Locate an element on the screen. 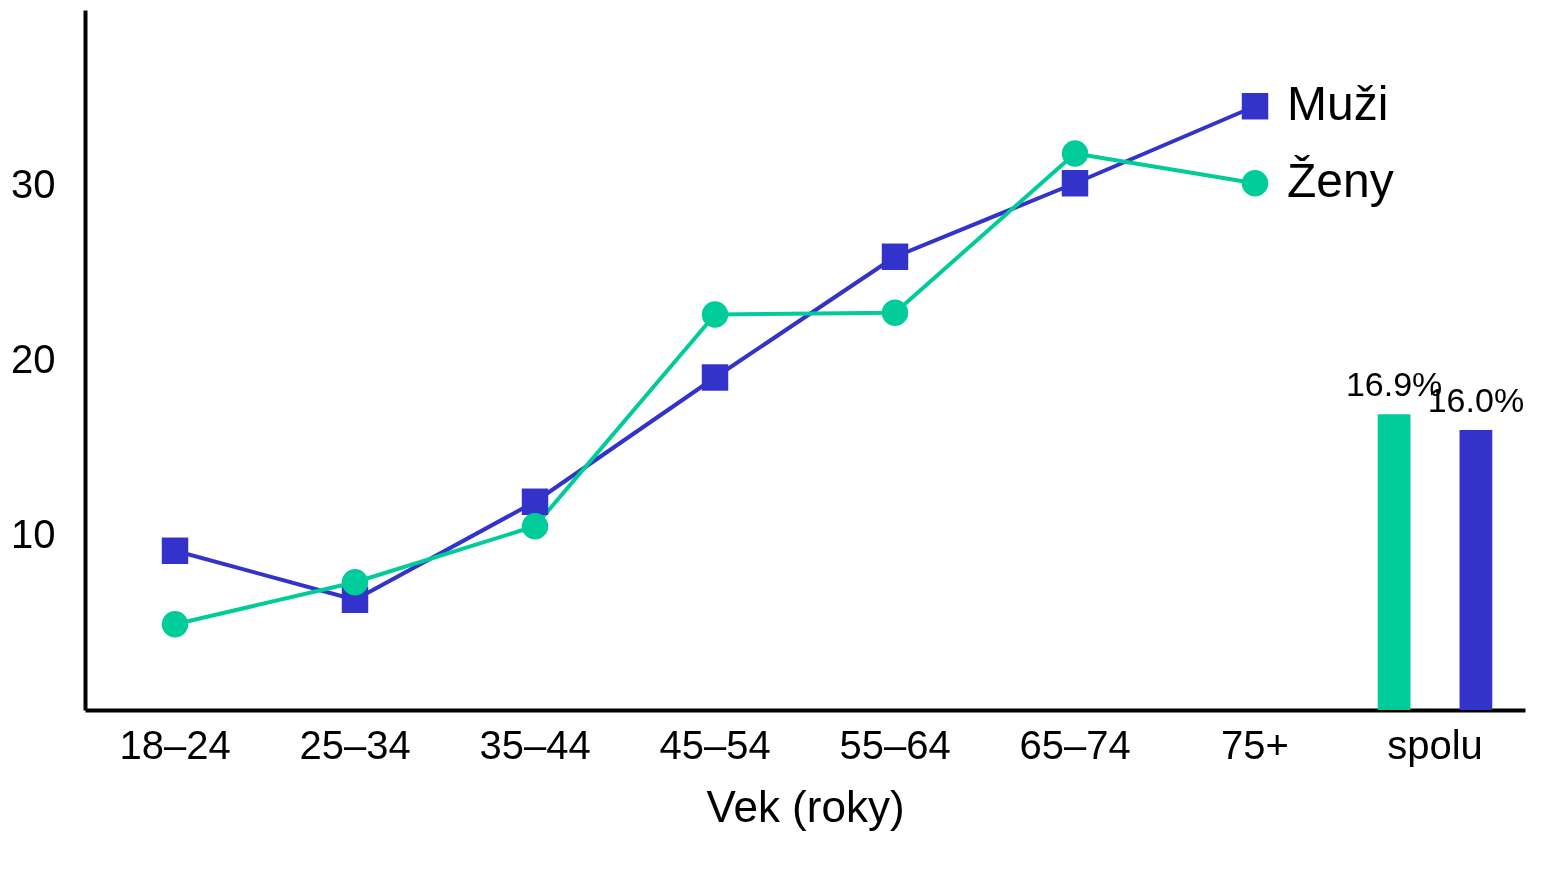 This screenshot has height=876, width=1560. x-axis-title: Vek (roky) is located at coordinates (805, 806).